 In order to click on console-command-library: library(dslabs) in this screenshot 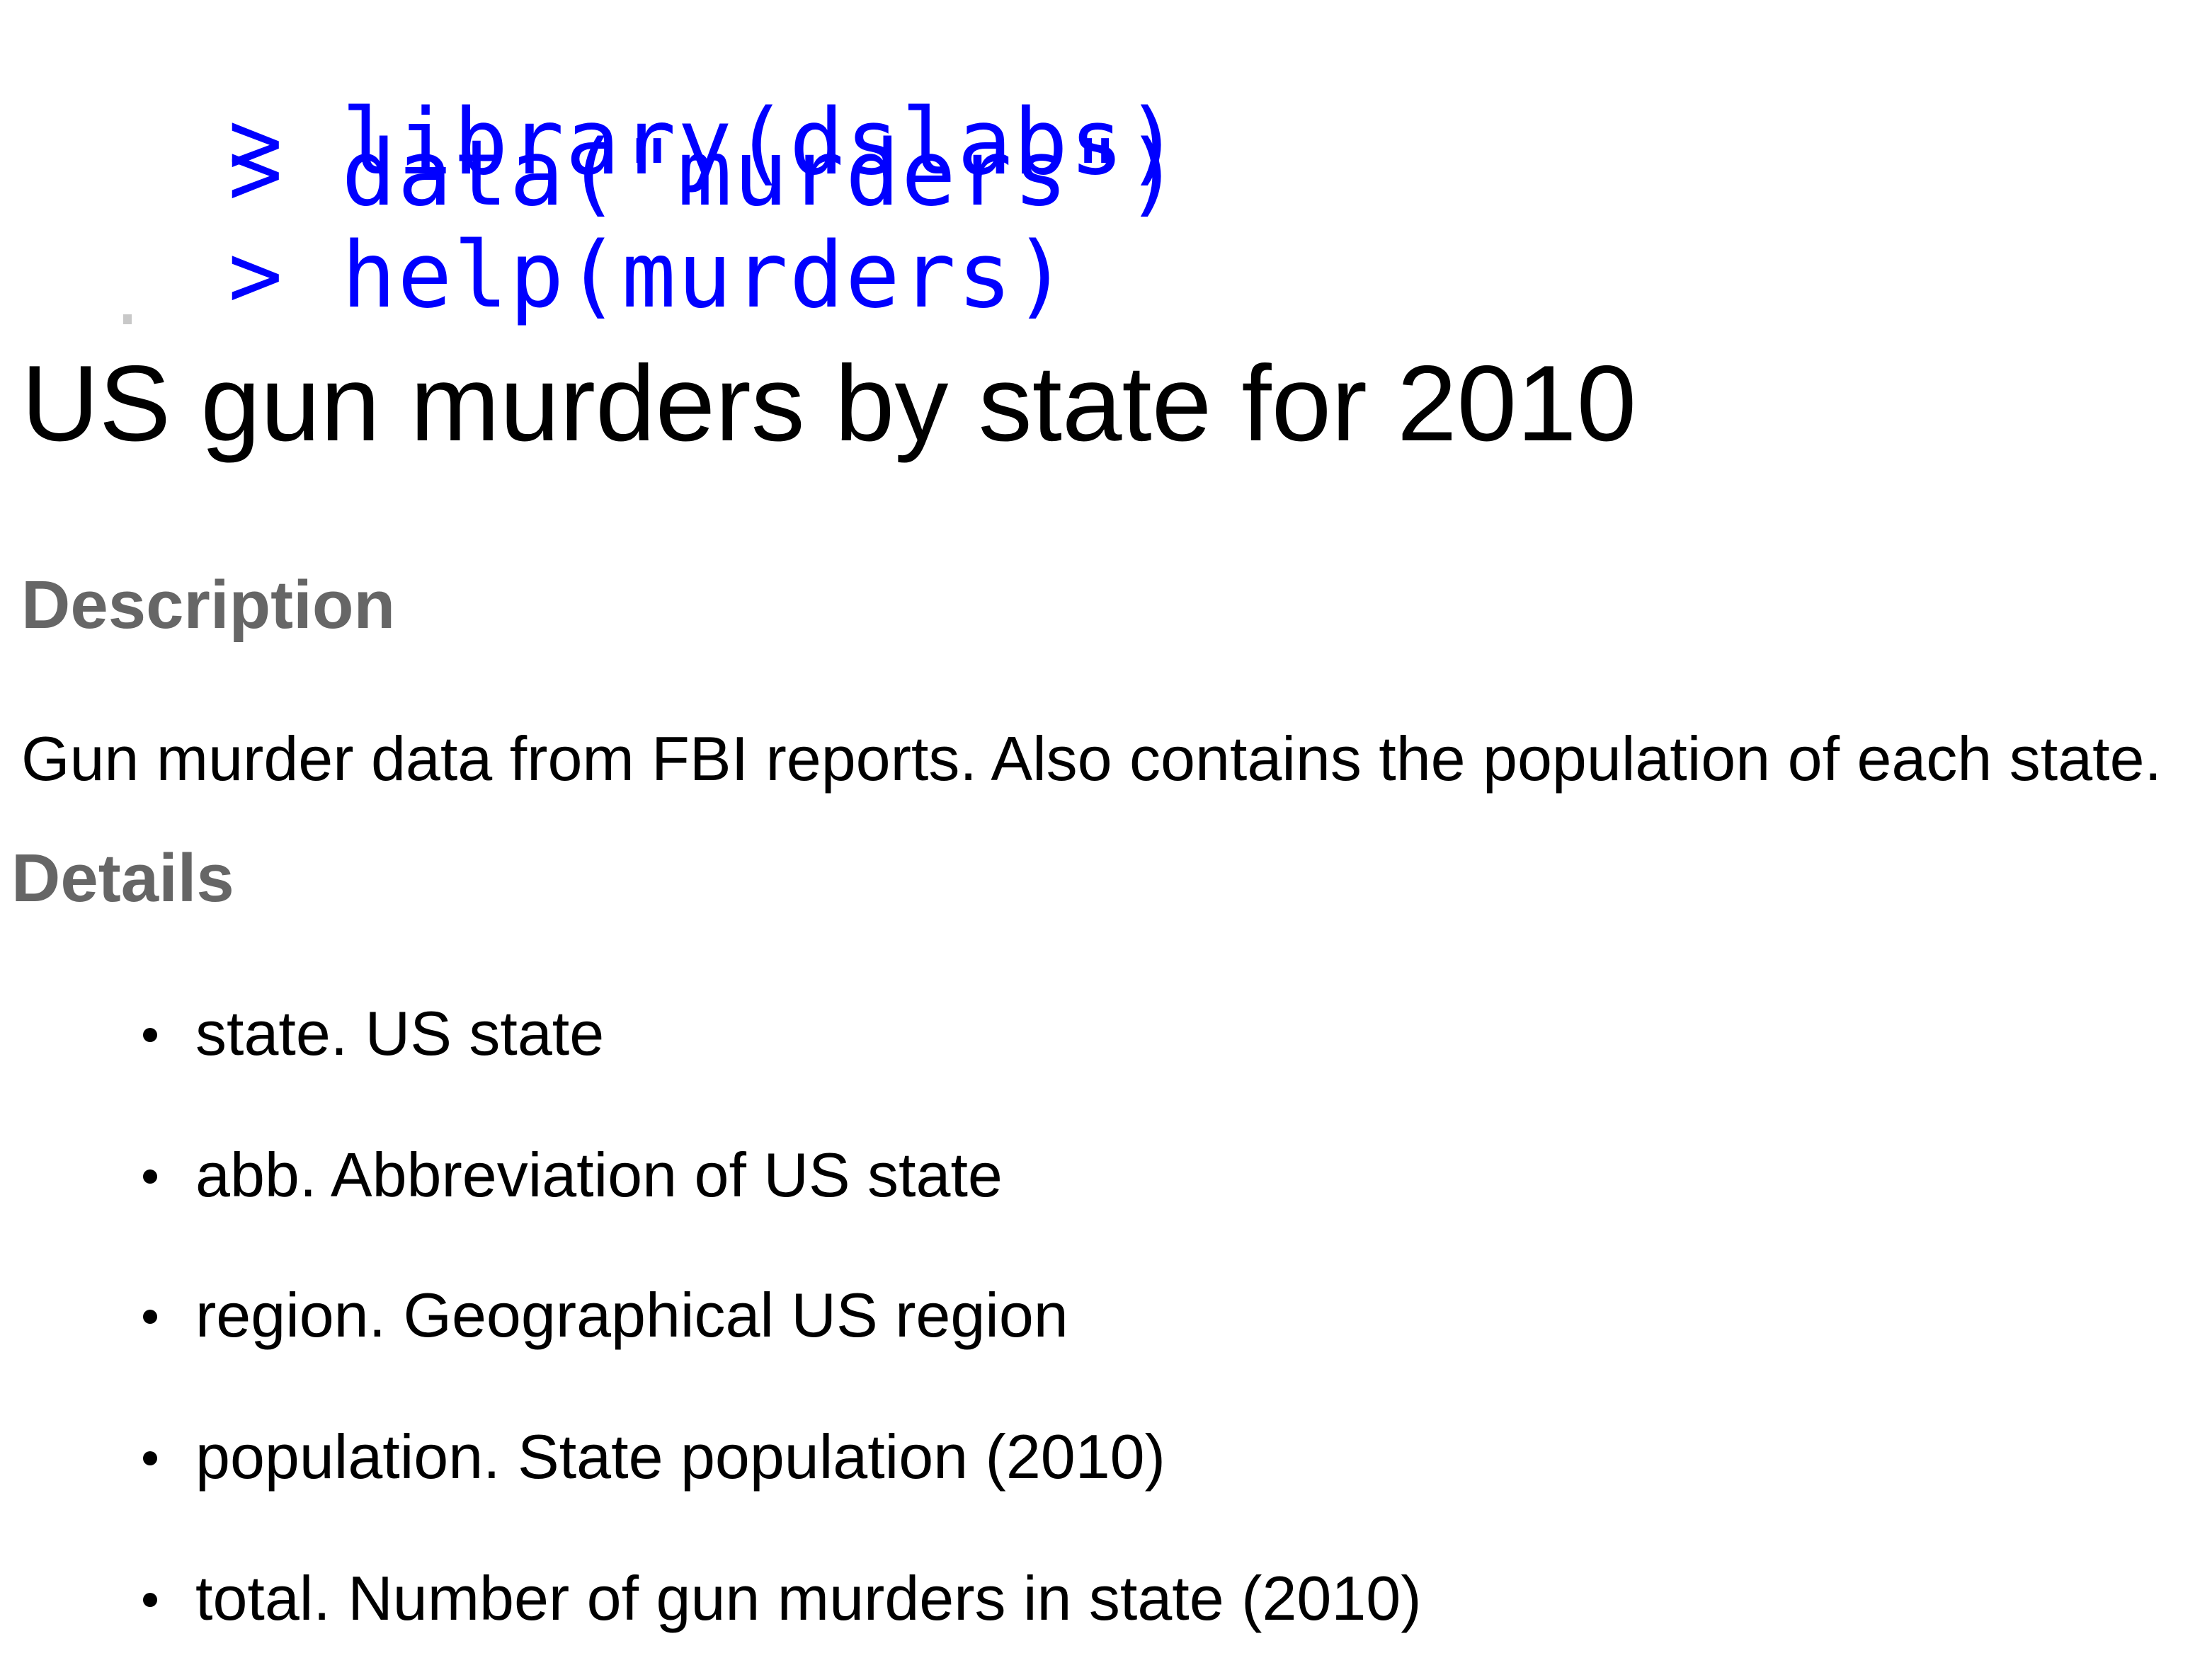, I will do `click(762, 142)`.